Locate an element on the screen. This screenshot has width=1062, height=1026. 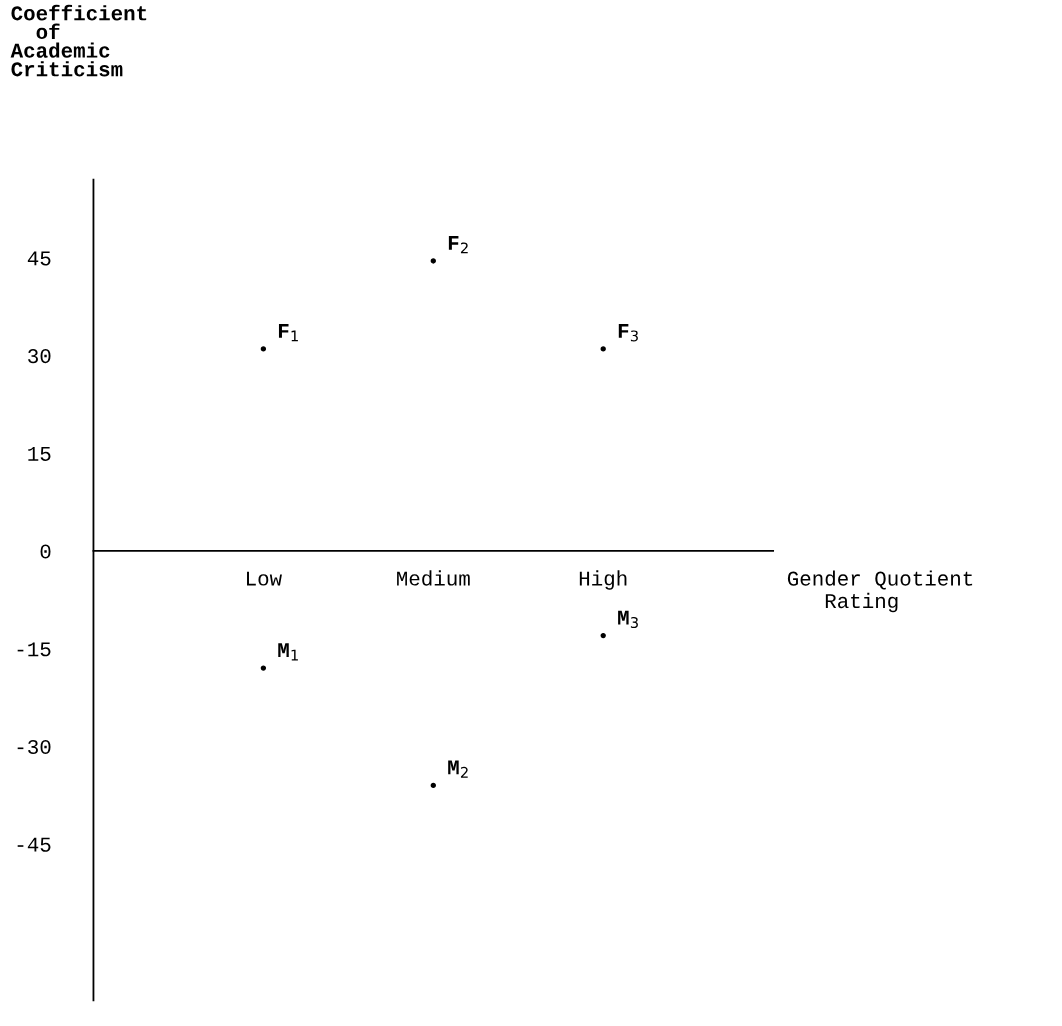
annotation: M$_{1}$ is located at coordinates (288, 652).